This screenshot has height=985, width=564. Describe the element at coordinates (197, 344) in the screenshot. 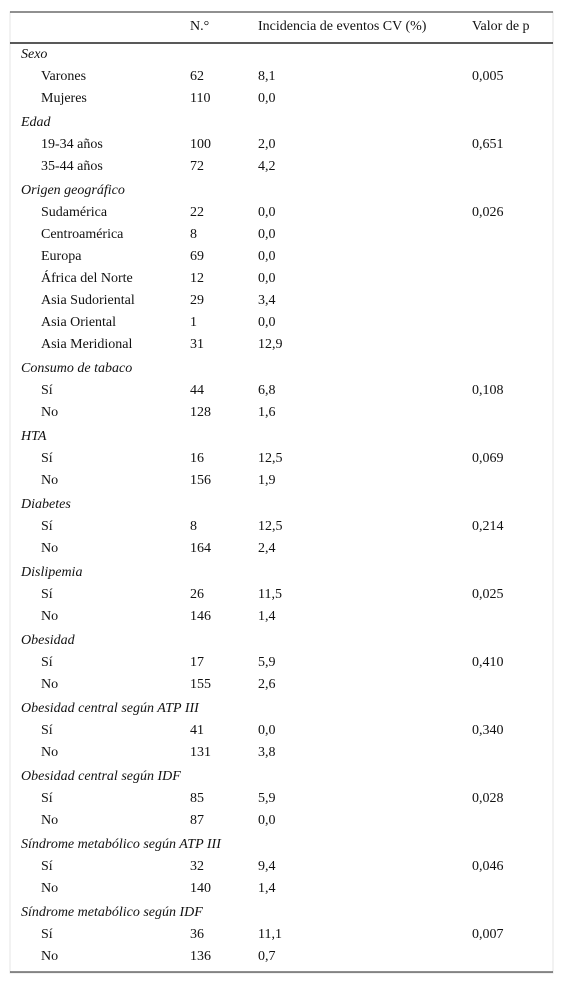

I see `cell-n: 31` at that location.